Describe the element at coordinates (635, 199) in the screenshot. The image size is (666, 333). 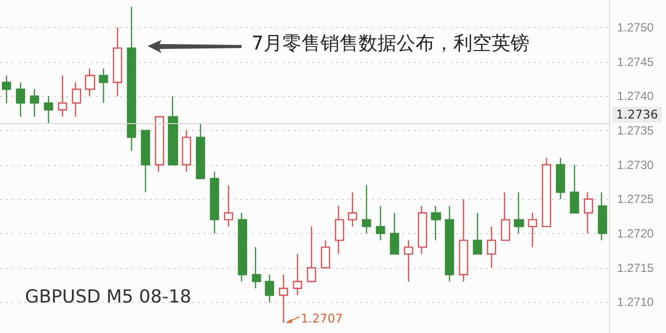
I see `y-tick-label: 1.2725` at that location.